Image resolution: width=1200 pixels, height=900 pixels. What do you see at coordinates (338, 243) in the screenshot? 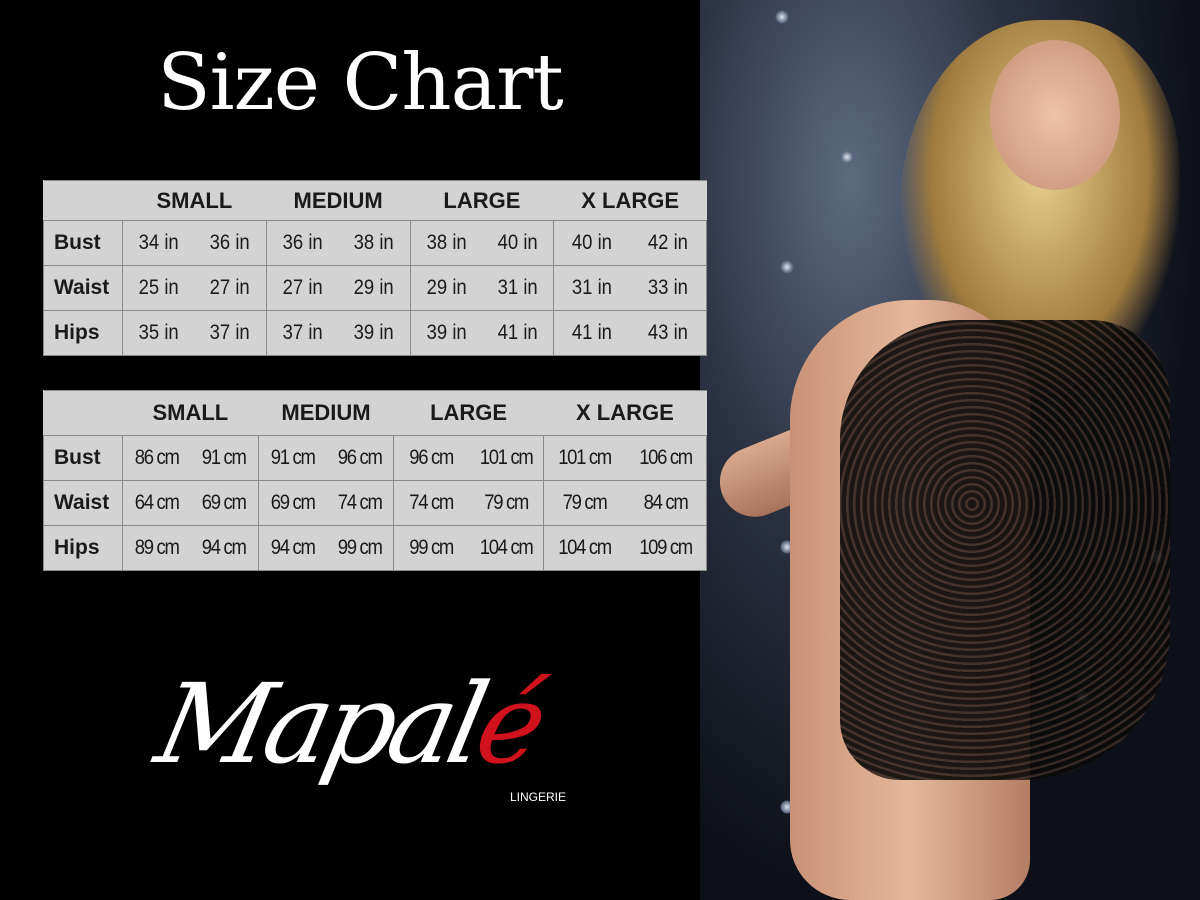
I see `size-range-cell: 36 in 38 in` at bounding box center [338, 243].